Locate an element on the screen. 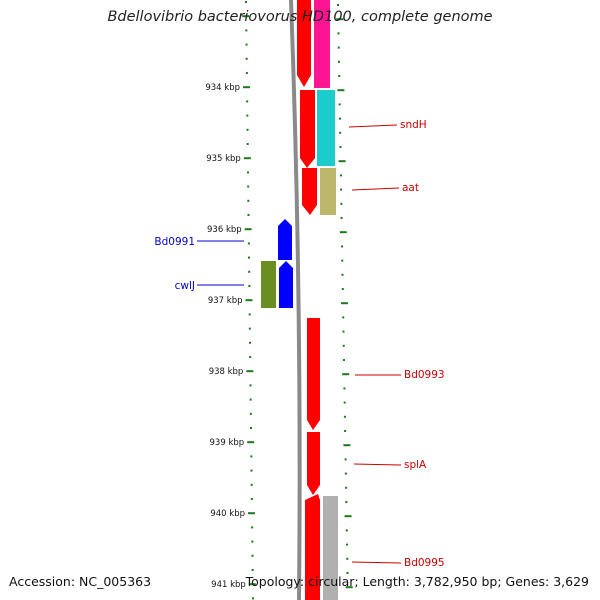  right-scale-track is located at coordinates (344, 296).